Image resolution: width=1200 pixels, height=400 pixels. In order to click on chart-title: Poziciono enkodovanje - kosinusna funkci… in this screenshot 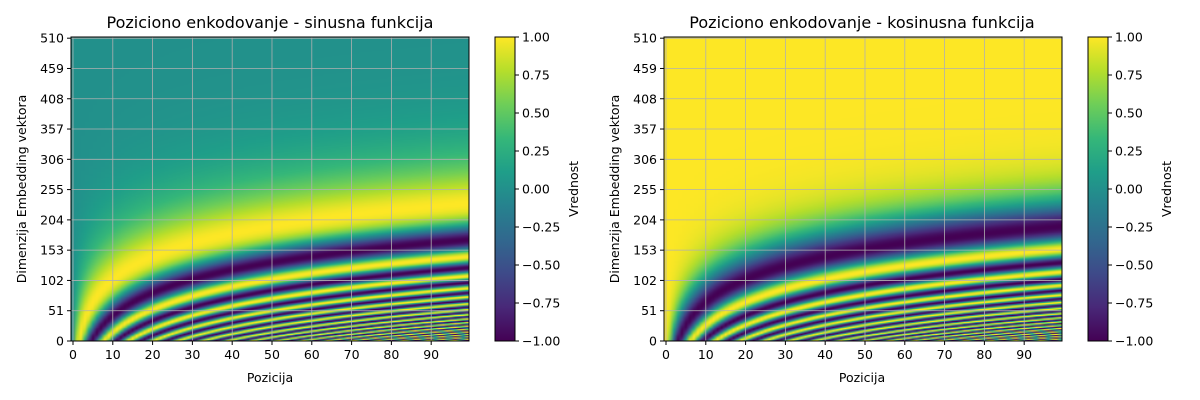, I will do `click(861, 22)`.